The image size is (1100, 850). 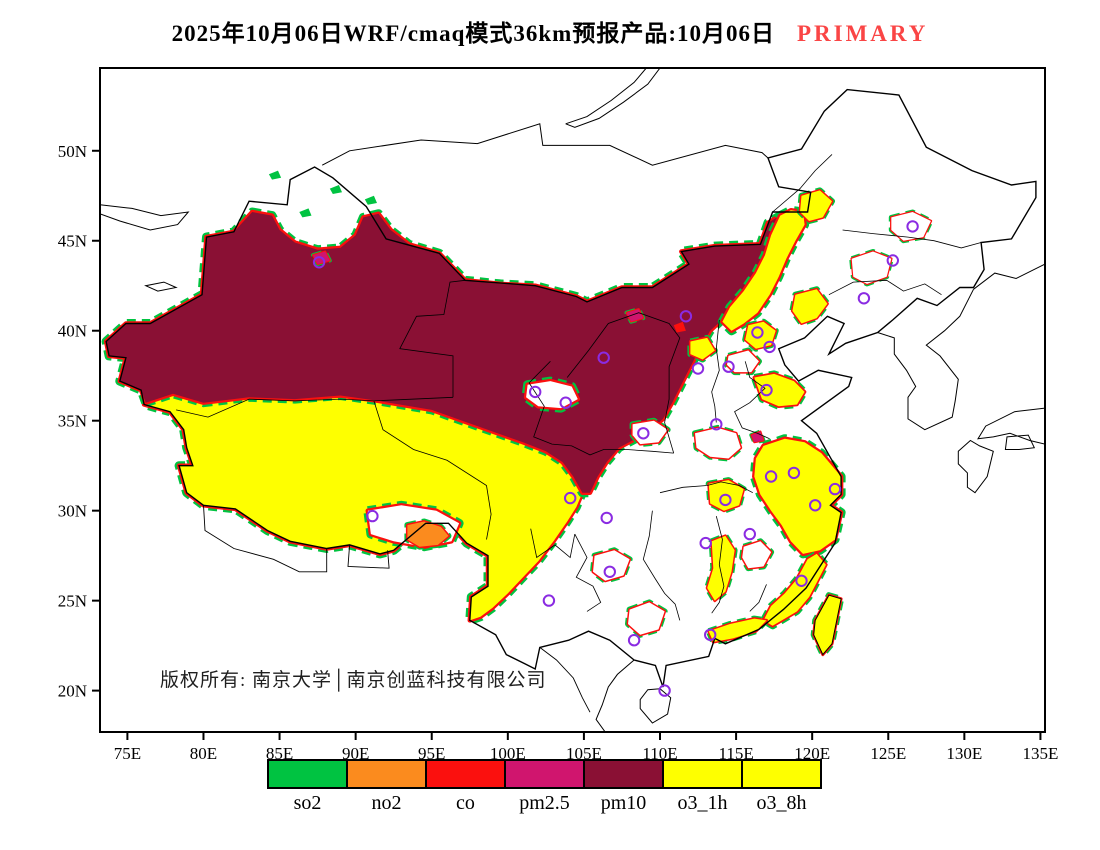 I want to click on region-taiwan-o3, so click(x=827, y=625).